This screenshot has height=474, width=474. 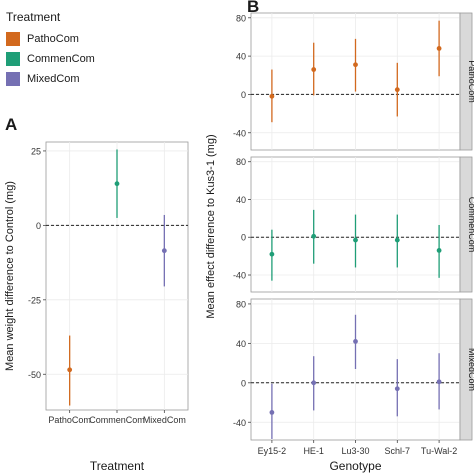 I want to click on panel-label-b: B, so click(x=253, y=8).